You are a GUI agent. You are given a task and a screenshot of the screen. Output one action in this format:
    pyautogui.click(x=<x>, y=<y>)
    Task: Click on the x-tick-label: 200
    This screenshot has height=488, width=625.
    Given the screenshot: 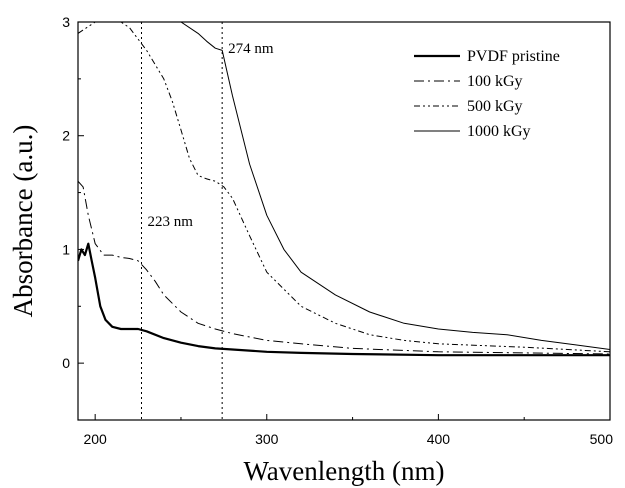 What is the action you would take?
    pyautogui.click(x=95, y=439)
    